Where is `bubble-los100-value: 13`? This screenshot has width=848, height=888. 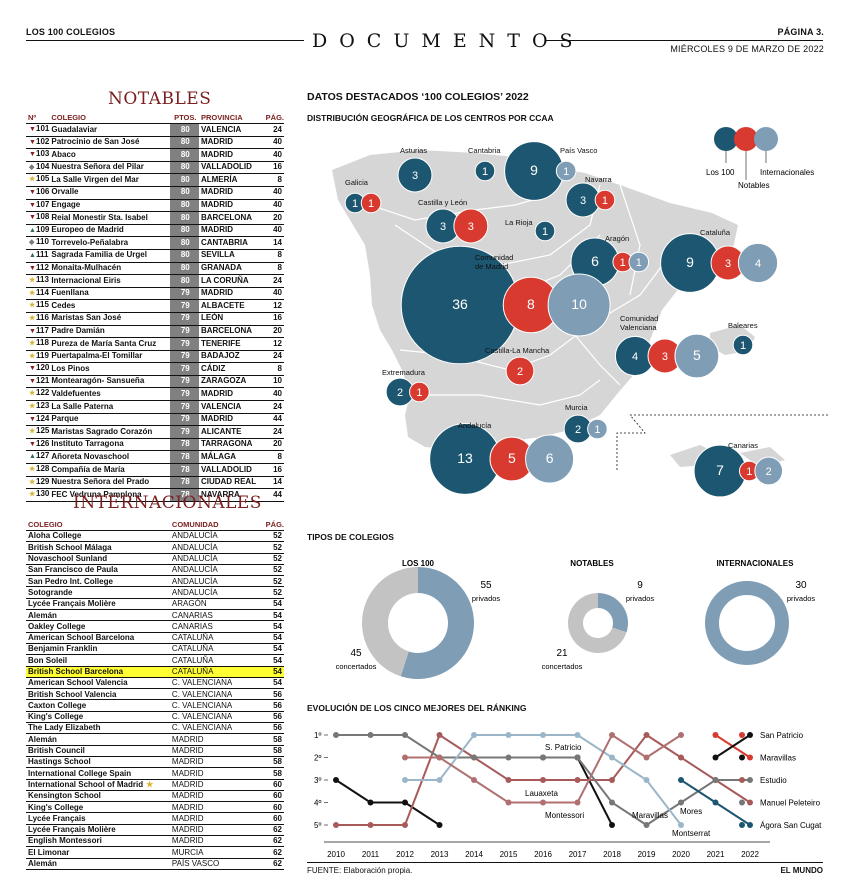
bubble-los100-value: 13 is located at coordinates (465, 458).